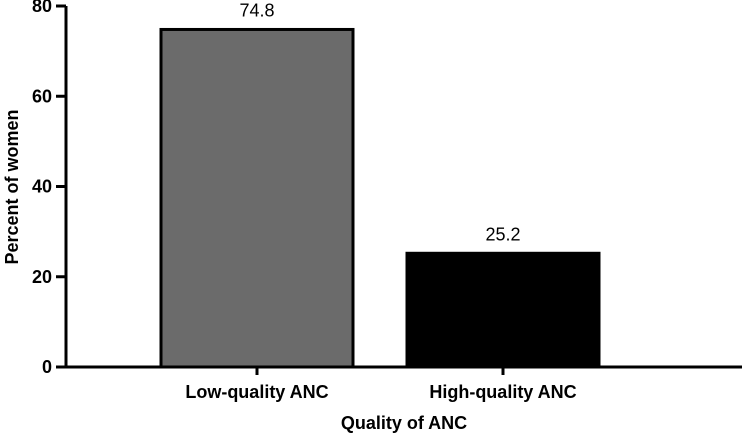 This screenshot has height=436, width=744. I want to click on y-tick-label: 0, so click(47, 367).